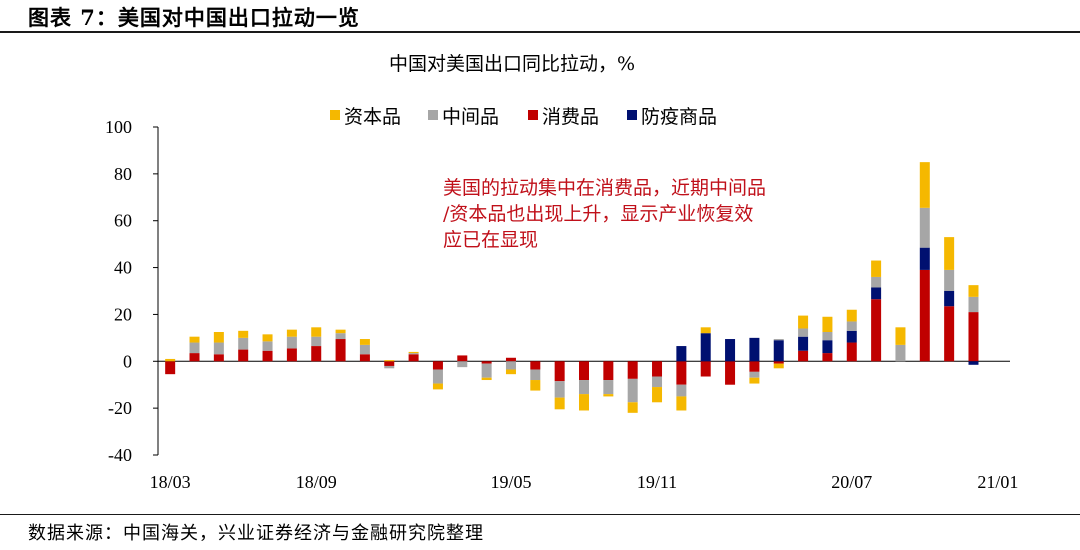 Image resolution: width=1080 pixels, height=550 pixels. What do you see at coordinates (523, 117) in the screenshot?
I see `chart-legend: 资本品 中间品 消费品 防疫商品` at bounding box center [523, 117].